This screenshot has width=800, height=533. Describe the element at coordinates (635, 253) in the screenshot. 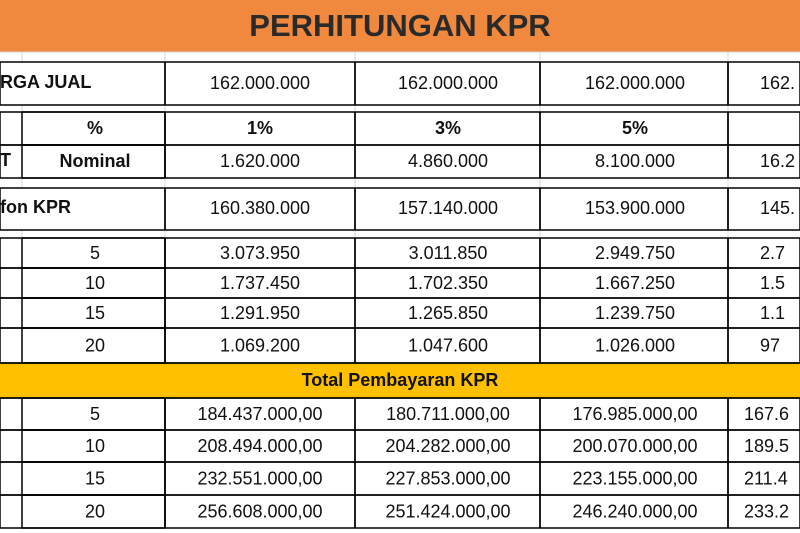

I see `cell-value: 2.949.750` at that location.